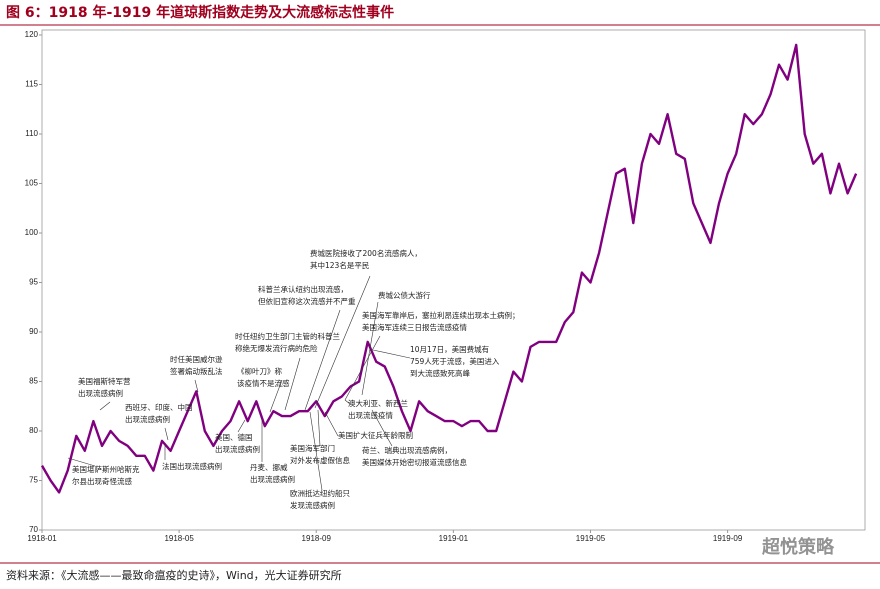 Image resolution: width=880 pixels, height=589 pixels. I want to click on annotation: 美国扩大征兵年龄限制, so click(375, 435).